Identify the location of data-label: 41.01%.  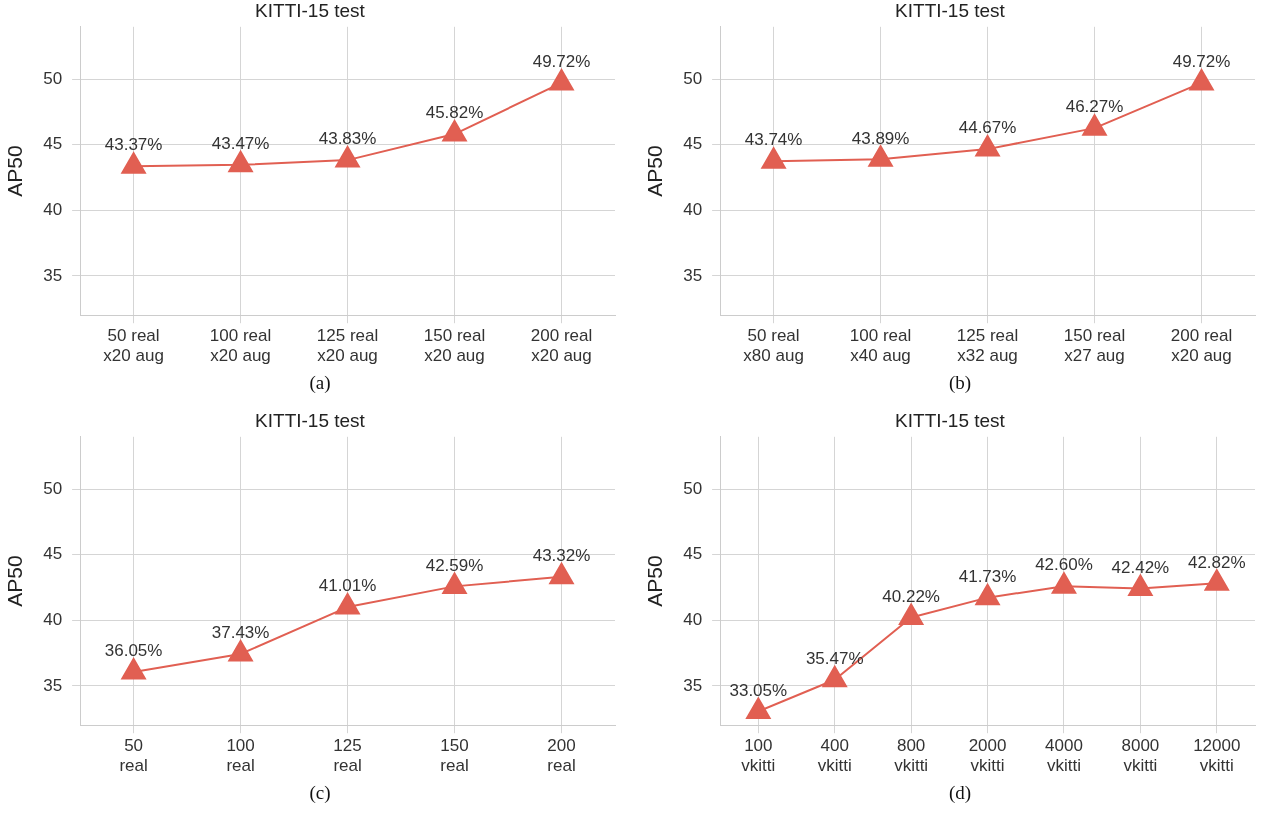
(347, 586).